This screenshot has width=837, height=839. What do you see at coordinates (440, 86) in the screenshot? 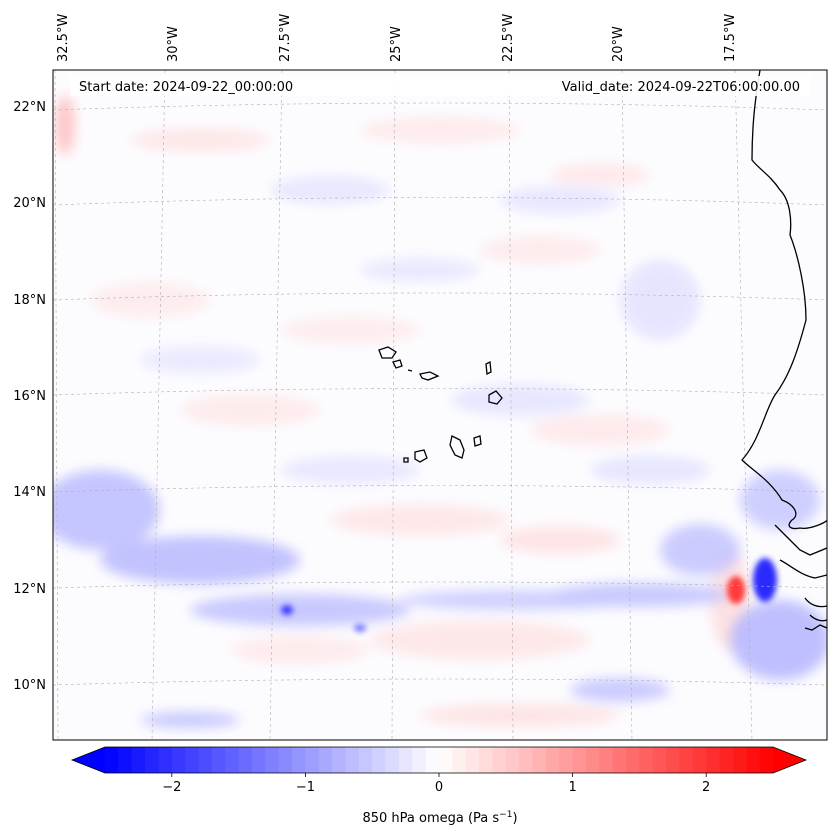
I see `header-background` at bounding box center [440, 86].